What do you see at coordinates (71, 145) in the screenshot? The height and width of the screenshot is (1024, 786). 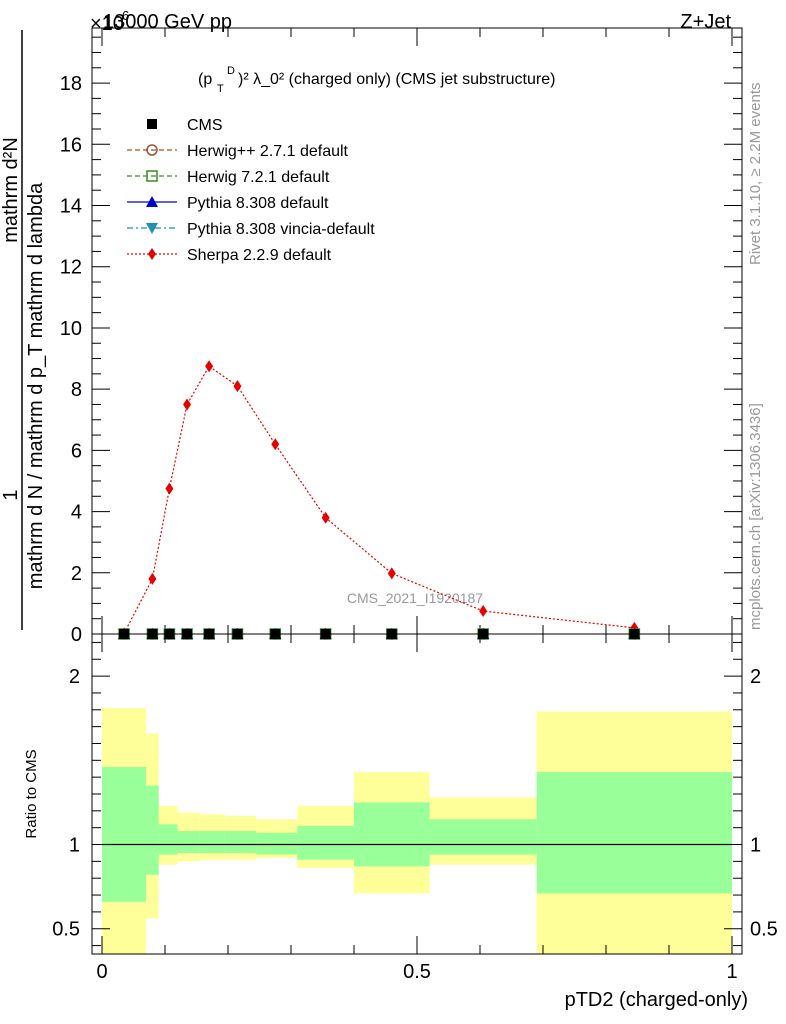 I see `y-tick-label: 16` at bounding box center [71, 145].